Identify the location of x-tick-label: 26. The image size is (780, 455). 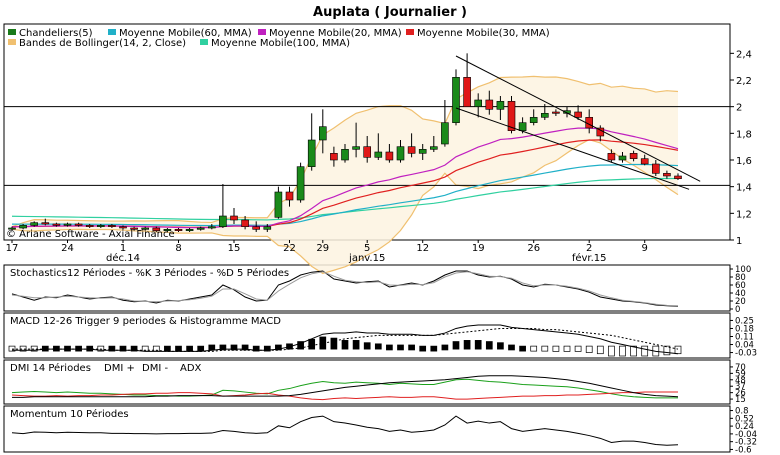
(533, 248).